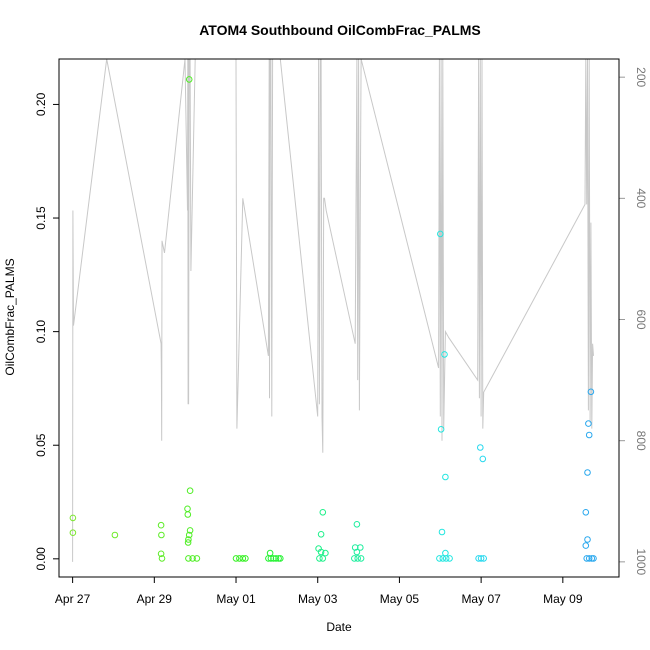  What do you see at coordinates (641, 441) in the screenshot?
I see `right-y-tick-label: 800` at bounding box center [641, 441].